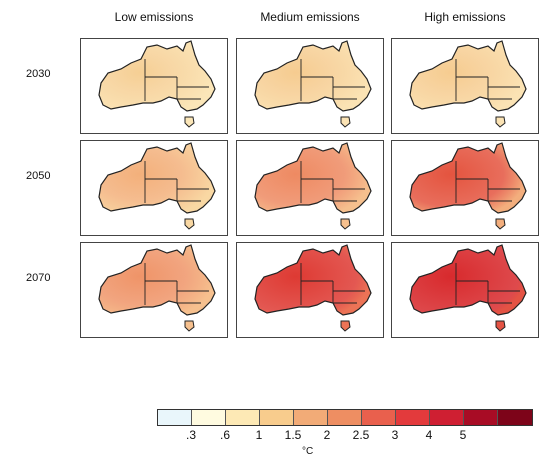  What do you see at coordinates (327, 435) in the screenshot?
I see `color-scale-tick-label: 2` at bounding box center [327, 435].